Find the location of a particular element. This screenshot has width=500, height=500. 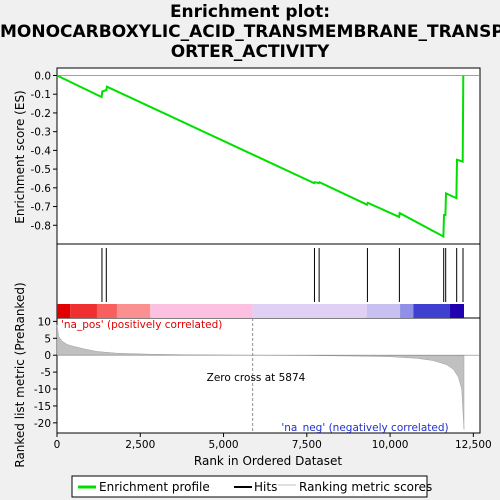

rank-y-tick-label: -5 is located at coordinates (46, 373).